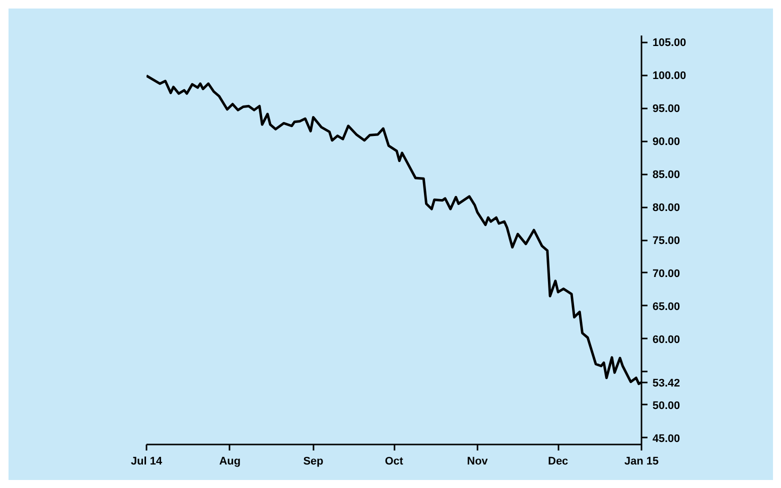  Describe the element at coordinates (666, 142) in the screenshot. I see `y-tick-label: 90.00` at that location.